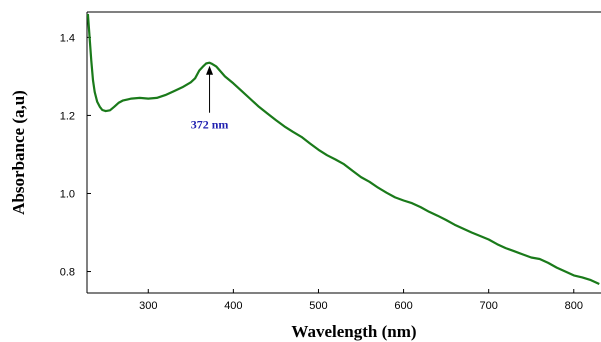 The image size is (601, 342). Describe the element at coordinates (18, 152) in the screenshot. I see `y-axis-title: Absorbance (a,u)` at that location.